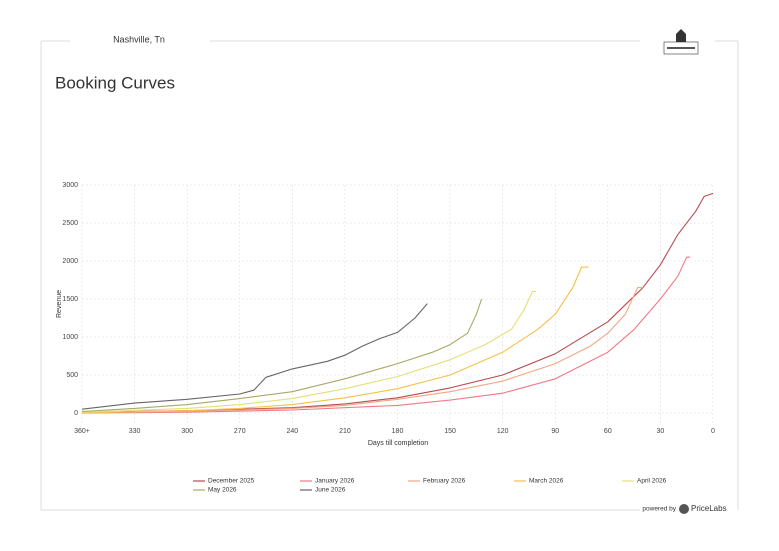 The image size is (779, 551). I want to click on powered-by: powered by, so click(659, 509).